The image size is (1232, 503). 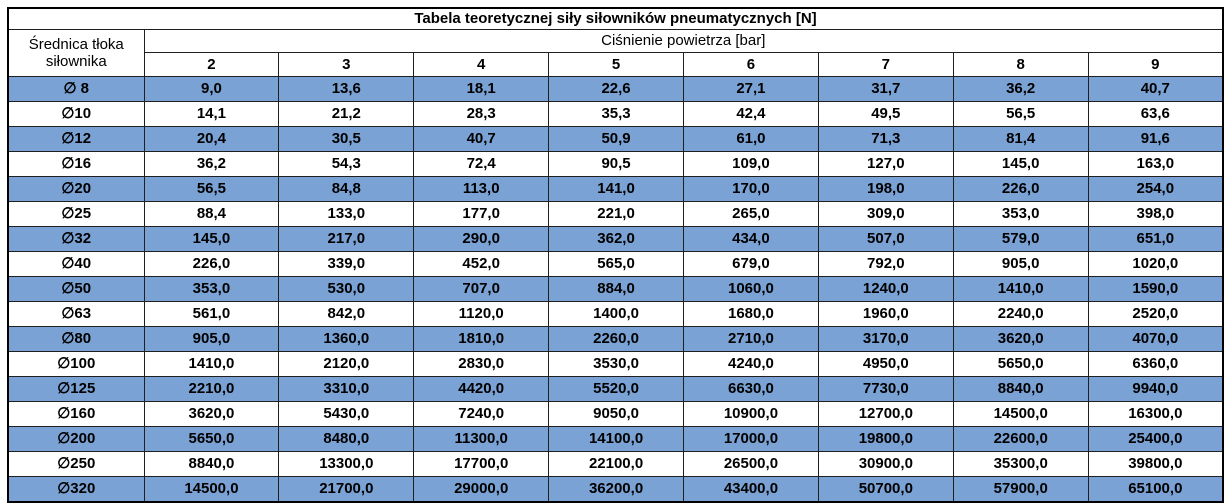 I want to click on force-value-cell: 8480,0, so click(x=346, y=439).